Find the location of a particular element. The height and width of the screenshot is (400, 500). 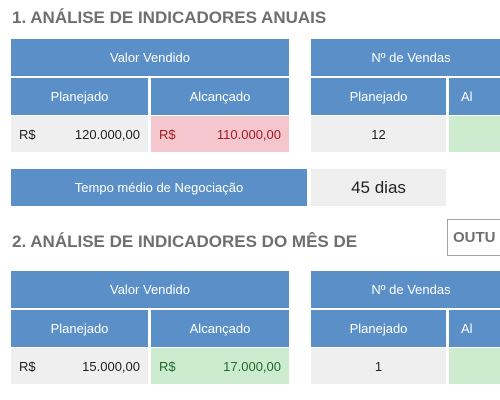

amount-value: 17.000,00 is located at coordinates (252, 366).